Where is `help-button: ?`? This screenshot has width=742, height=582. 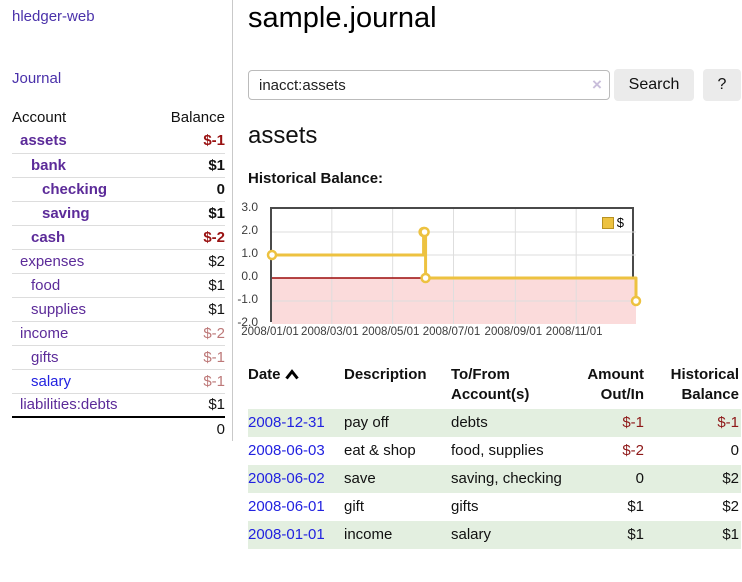 help-button: ? is located at coordinates (722, 85).